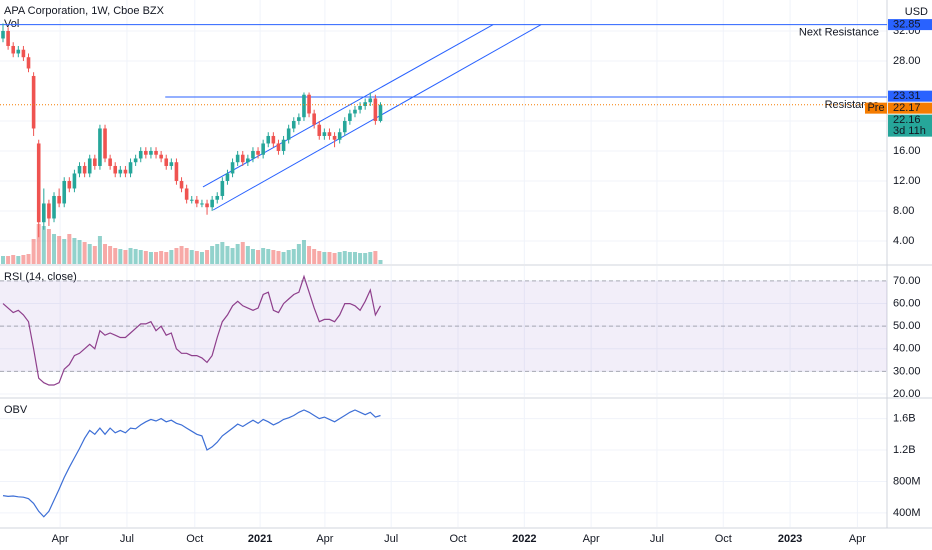 The height and width of the screenshot is (550, 932). Describe the element at coordinates (907, 151) in the screenshot. I see `y-tick-label: 16.00` at that location.